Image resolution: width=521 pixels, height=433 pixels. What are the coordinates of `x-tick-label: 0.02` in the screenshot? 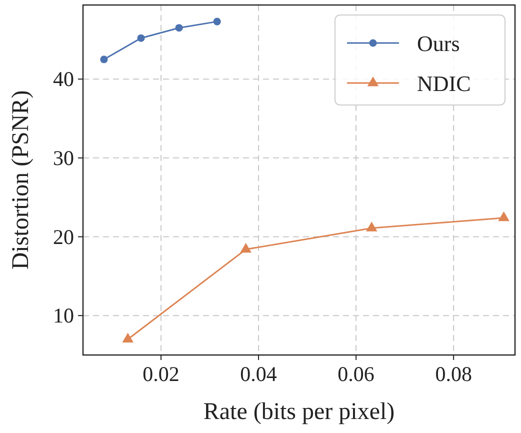 It's located at (161, 374).